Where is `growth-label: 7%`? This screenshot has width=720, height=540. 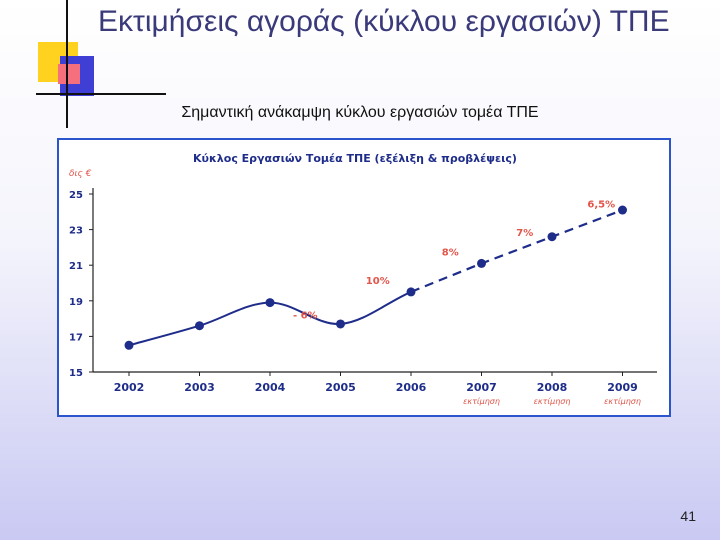 growth-label: 7% is located at coordinates (524, 233).